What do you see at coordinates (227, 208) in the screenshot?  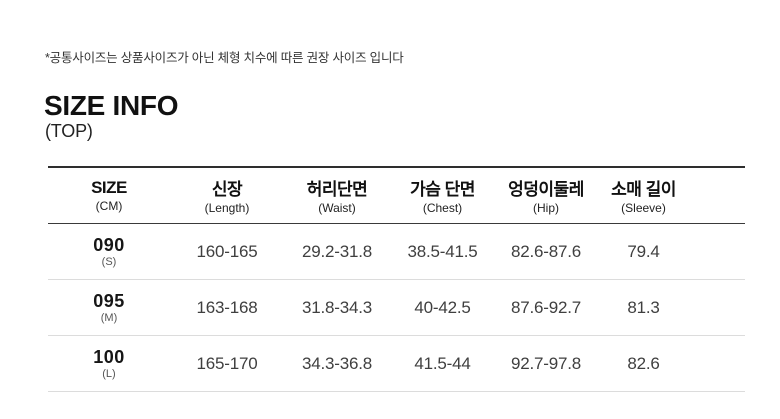 I see `column-unit: (Length)` at bounding box center [227, 208].